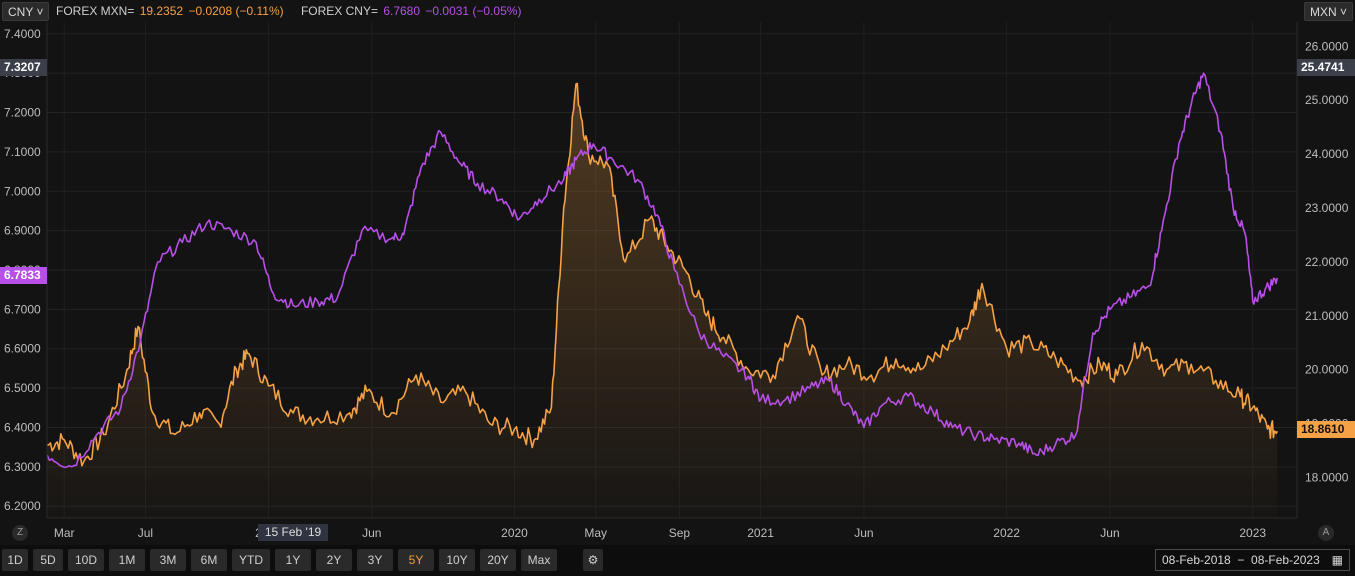 The image size is (1355, 576). What do you see at coordinates (64, 533) in the screenshot?
I see `x-tick-label: Mar` at bounding box center [64, 533].